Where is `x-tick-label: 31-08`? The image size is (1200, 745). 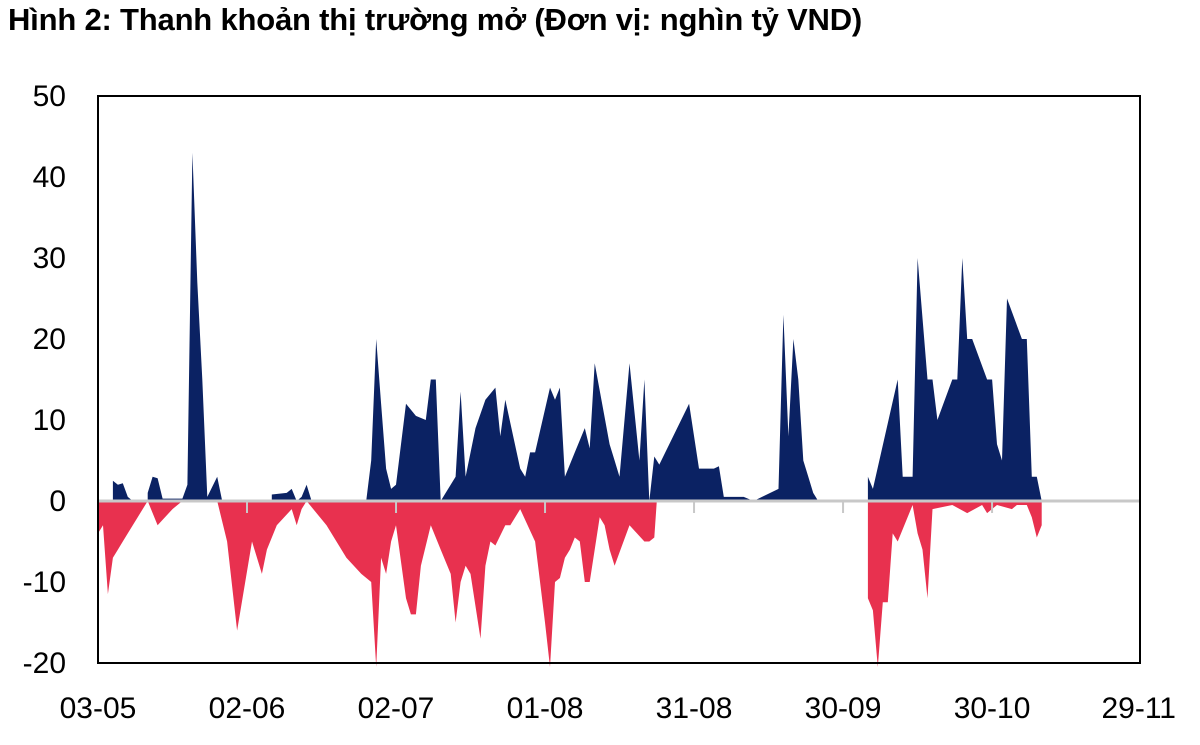 x-tick-label: 31-08 is located at coordinates (694, 708).